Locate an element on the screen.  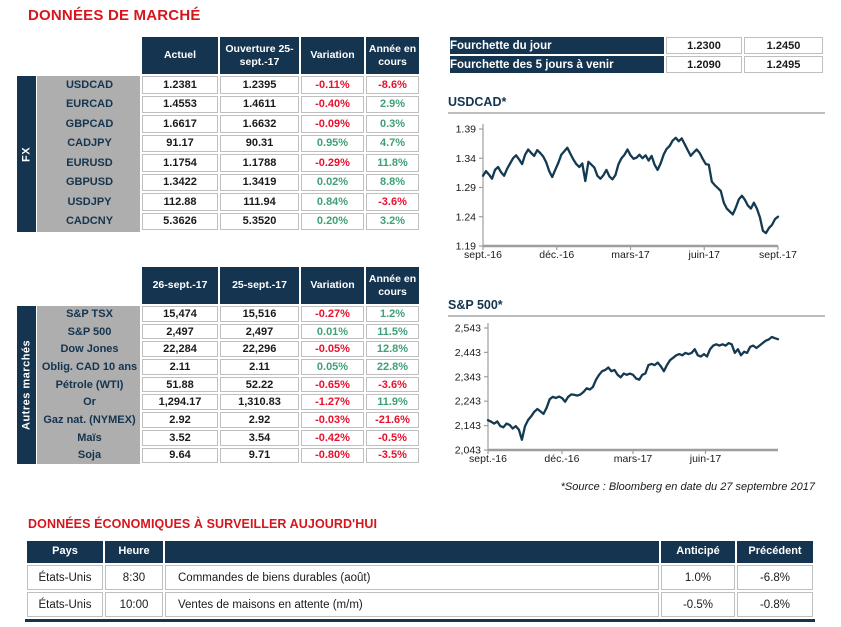
y-tick-label: 2,243 is located at coordinates (468, 402).